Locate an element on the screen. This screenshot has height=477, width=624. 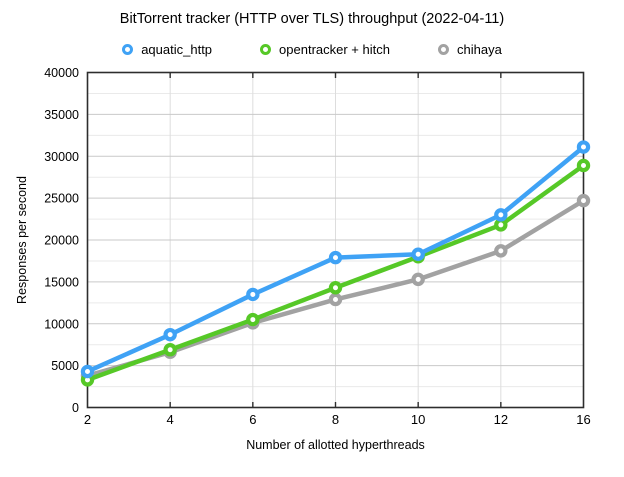
x-tick-label: 10 is located at coordinates (418, 419).